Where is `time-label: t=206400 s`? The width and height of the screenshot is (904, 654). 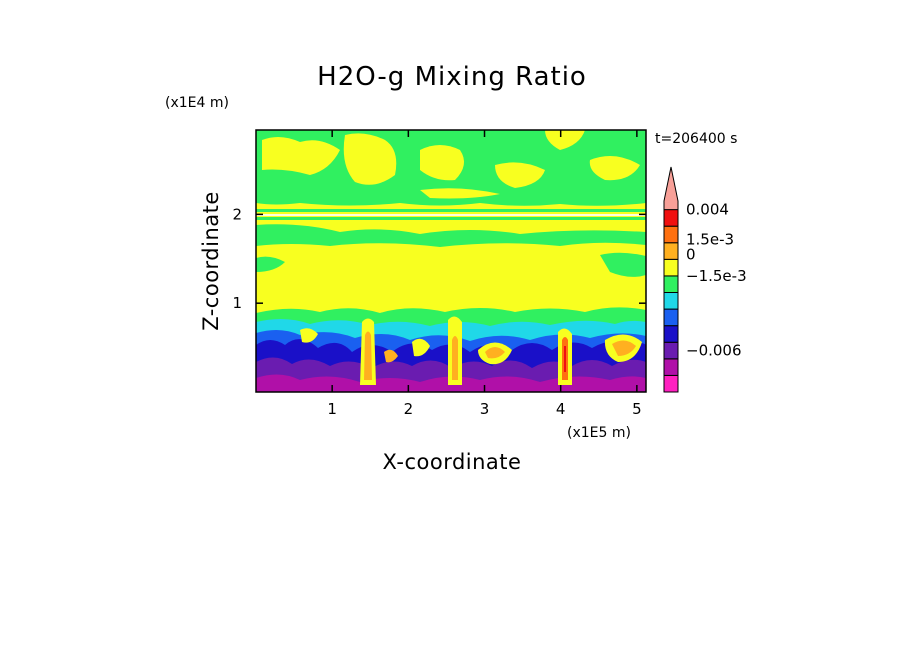
time-label: t=206400 s is located at coordinates (696, 139).